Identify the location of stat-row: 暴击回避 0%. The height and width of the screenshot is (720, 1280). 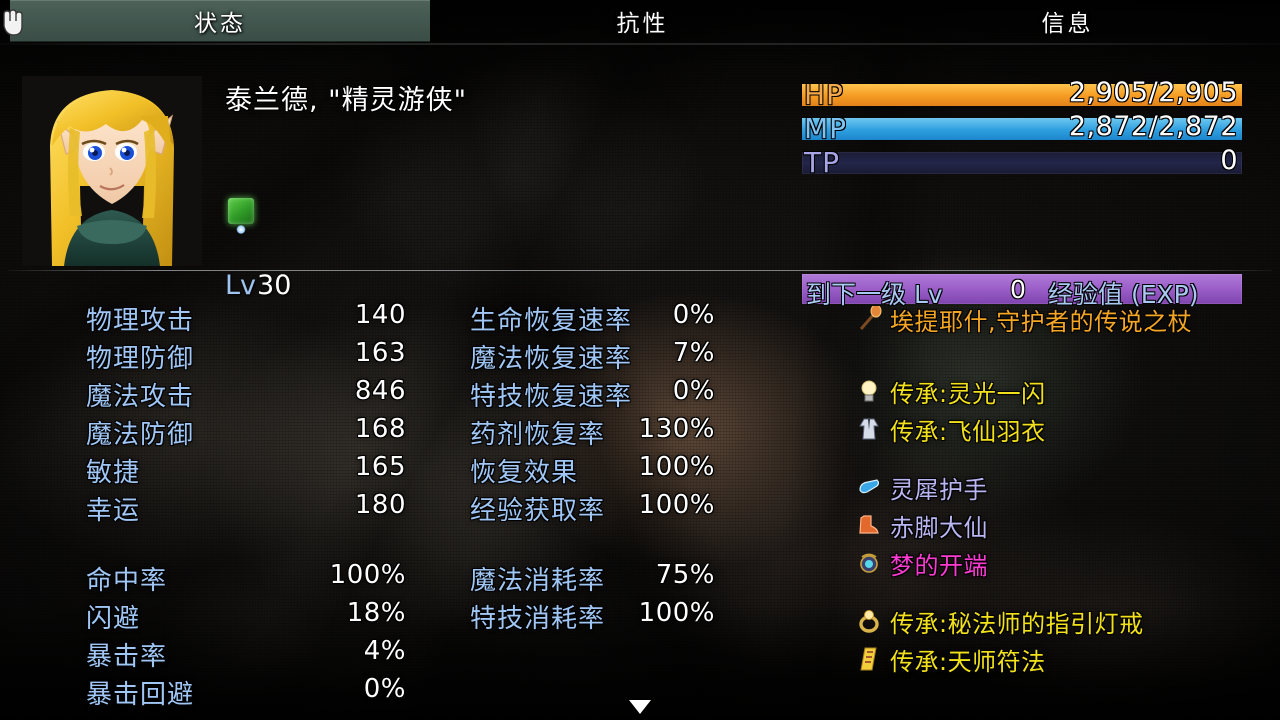
(246, 693).